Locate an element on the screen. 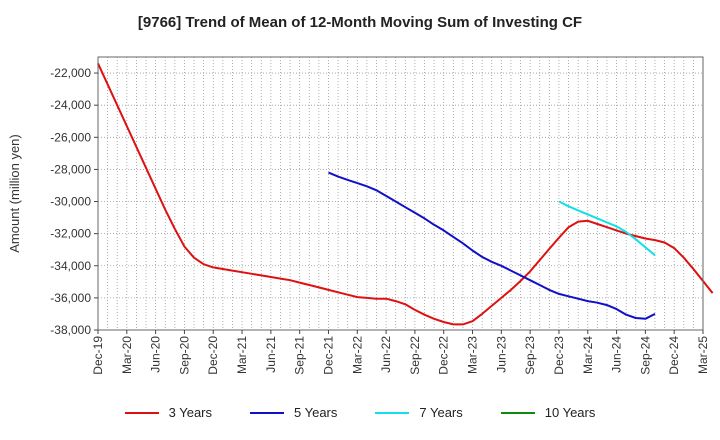  y-tick-label: -26,000 is located at coordinates (70, 137).